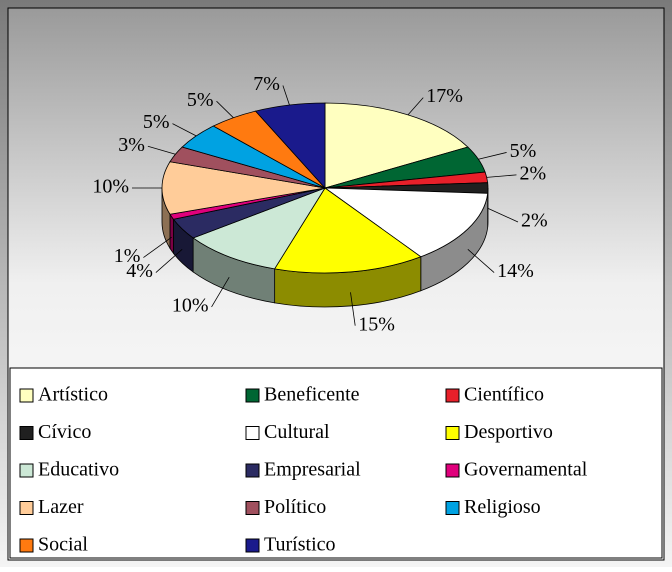  I want to click on data-label: 15%, so click(376, 324).